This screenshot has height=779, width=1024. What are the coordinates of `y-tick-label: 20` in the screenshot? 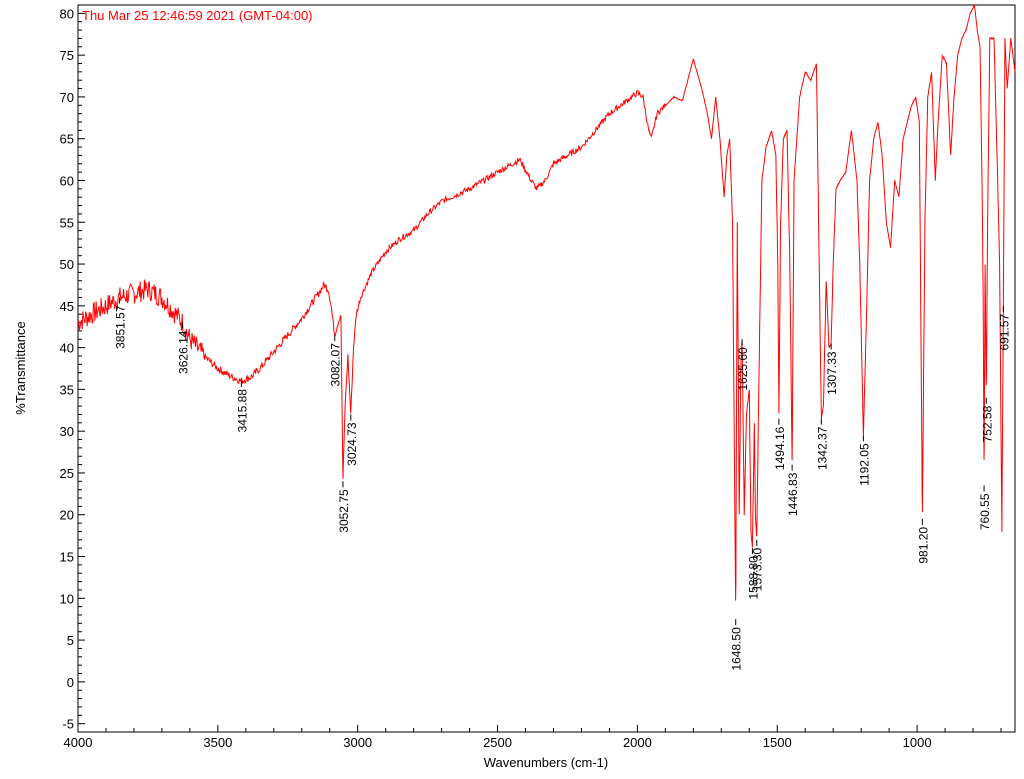 It's located at (67, 515).